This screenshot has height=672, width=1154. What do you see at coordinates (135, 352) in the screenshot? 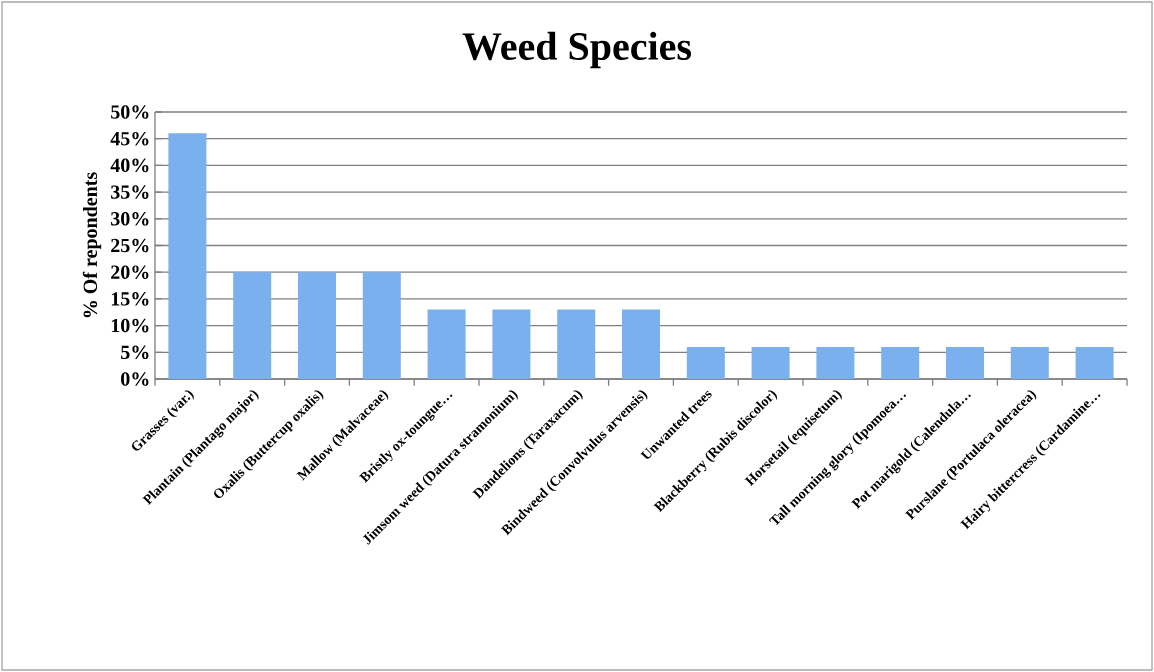
I see `y-tick-label: 5%` at bounding box center [135, 352].